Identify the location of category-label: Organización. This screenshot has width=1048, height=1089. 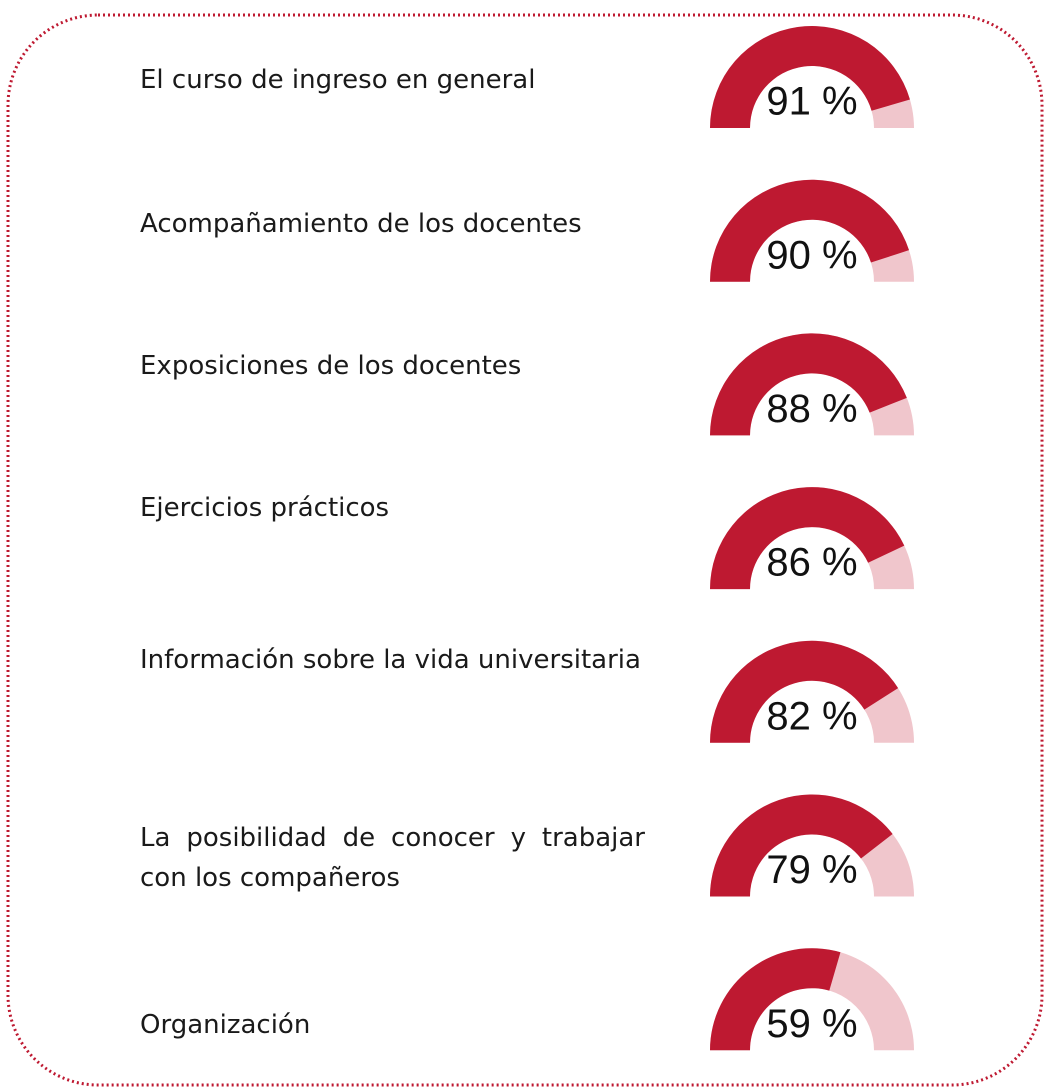
(225, 1025).